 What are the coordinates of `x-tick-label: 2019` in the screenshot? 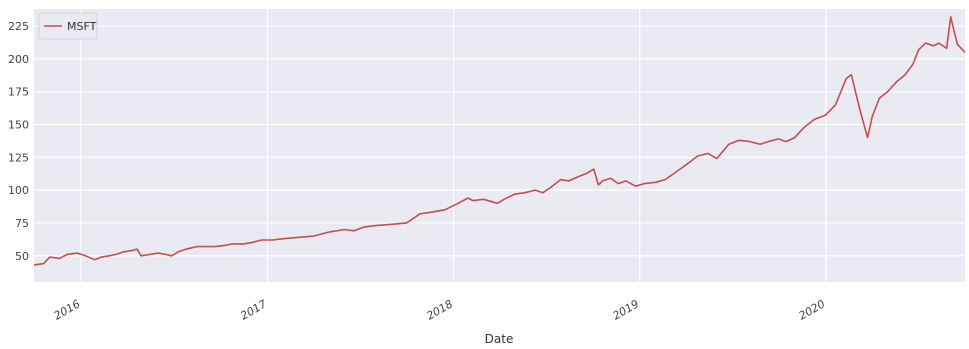 It's located at (625, 309).